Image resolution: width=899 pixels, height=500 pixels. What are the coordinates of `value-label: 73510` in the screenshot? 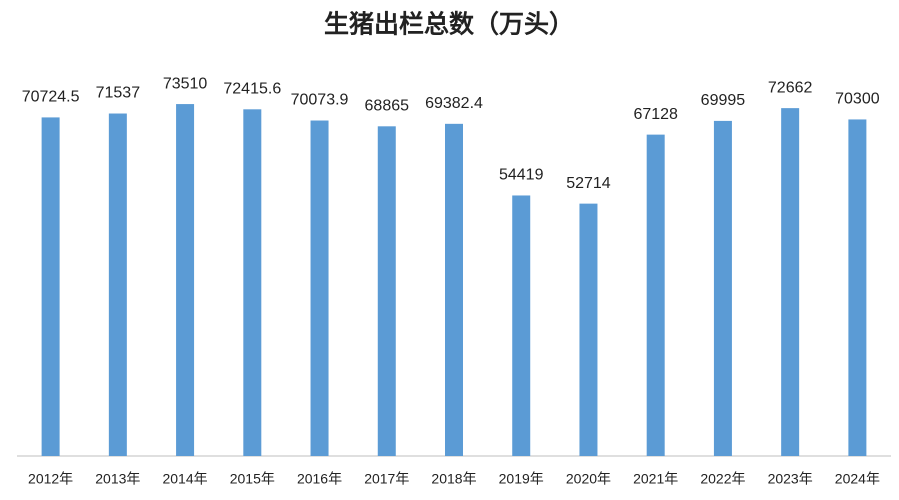 It's located at (185, 83).